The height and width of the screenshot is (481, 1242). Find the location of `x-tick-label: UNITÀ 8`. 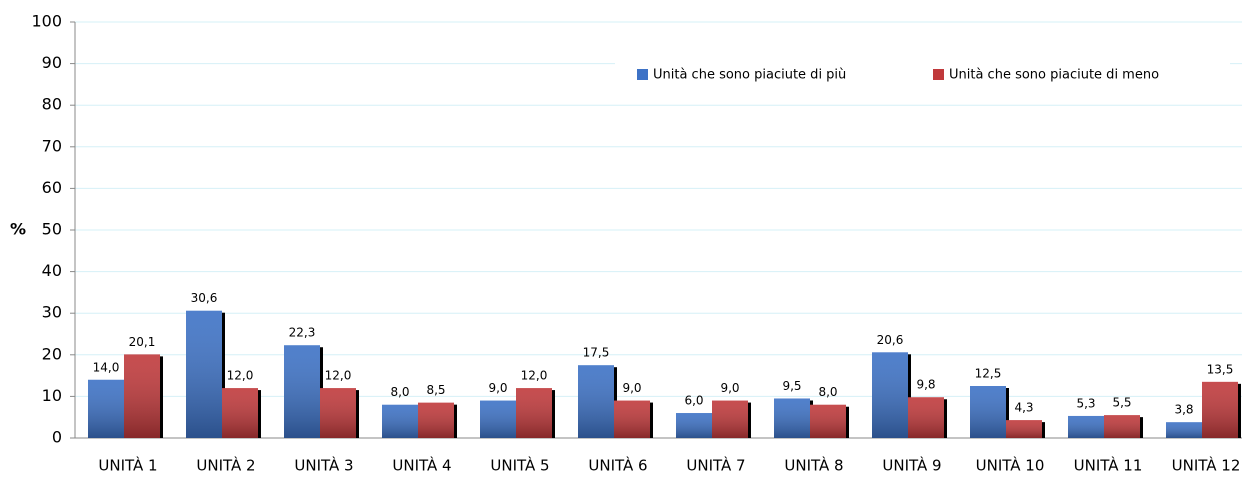

x-tick-label: UNITÀ 8 is located at coordinates (813, 465).